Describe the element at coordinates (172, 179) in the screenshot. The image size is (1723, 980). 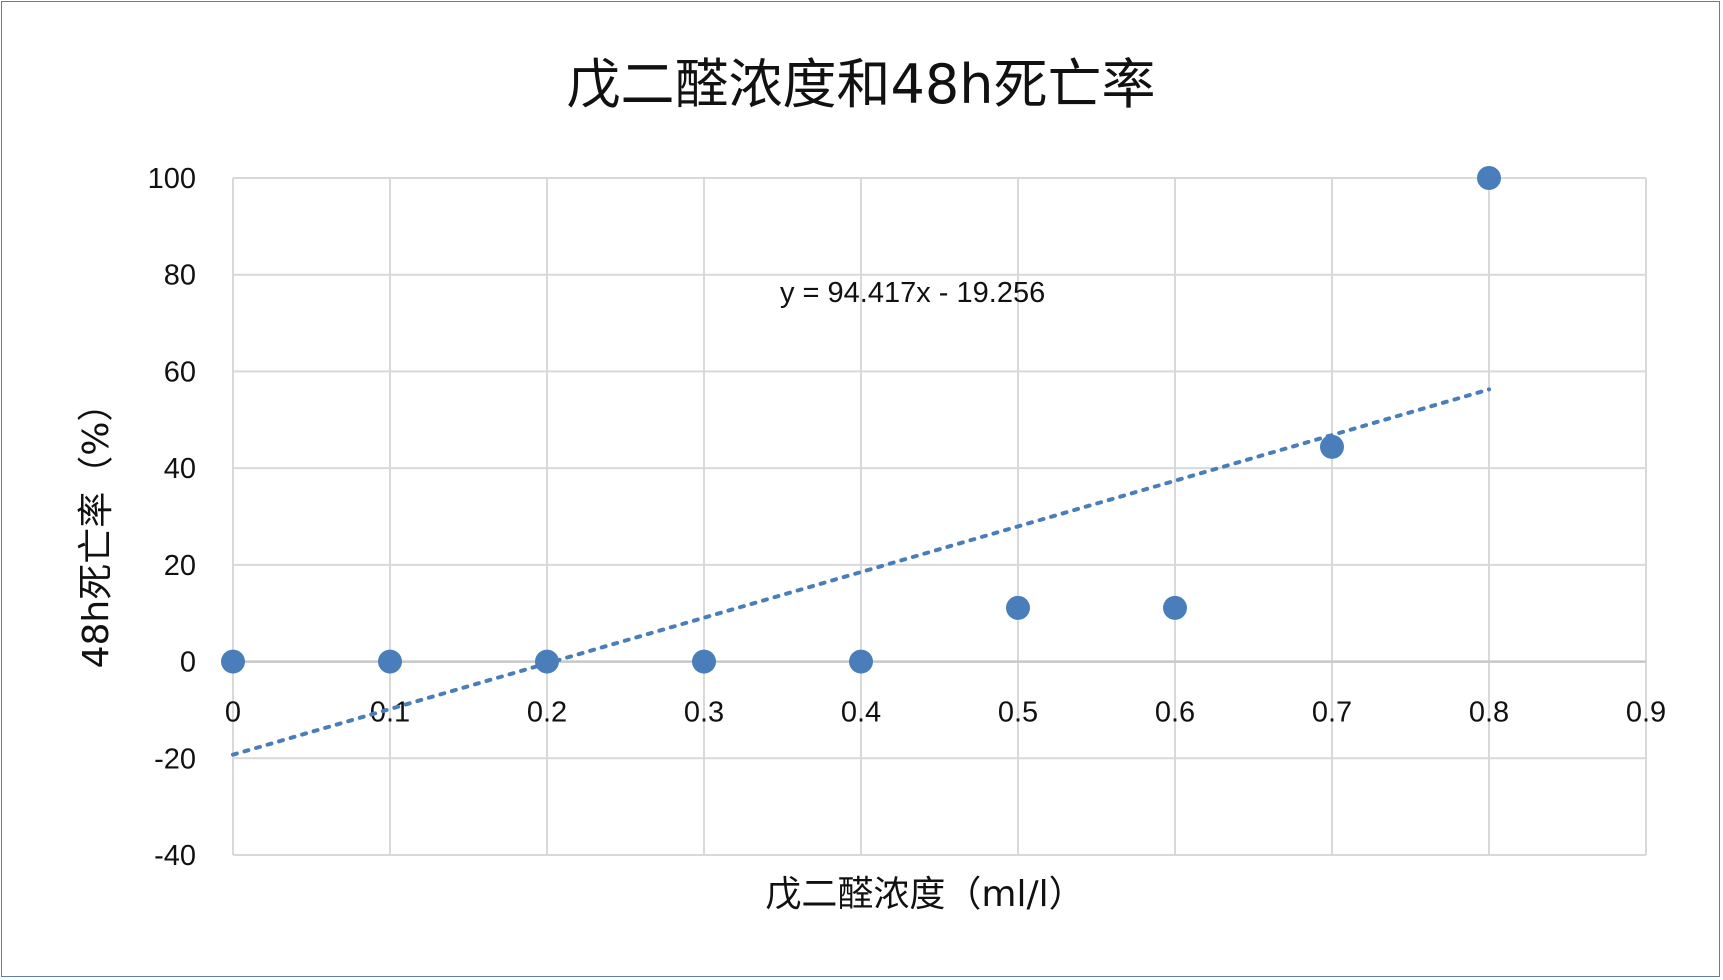
I see `y-tick-label: 100` at that location.